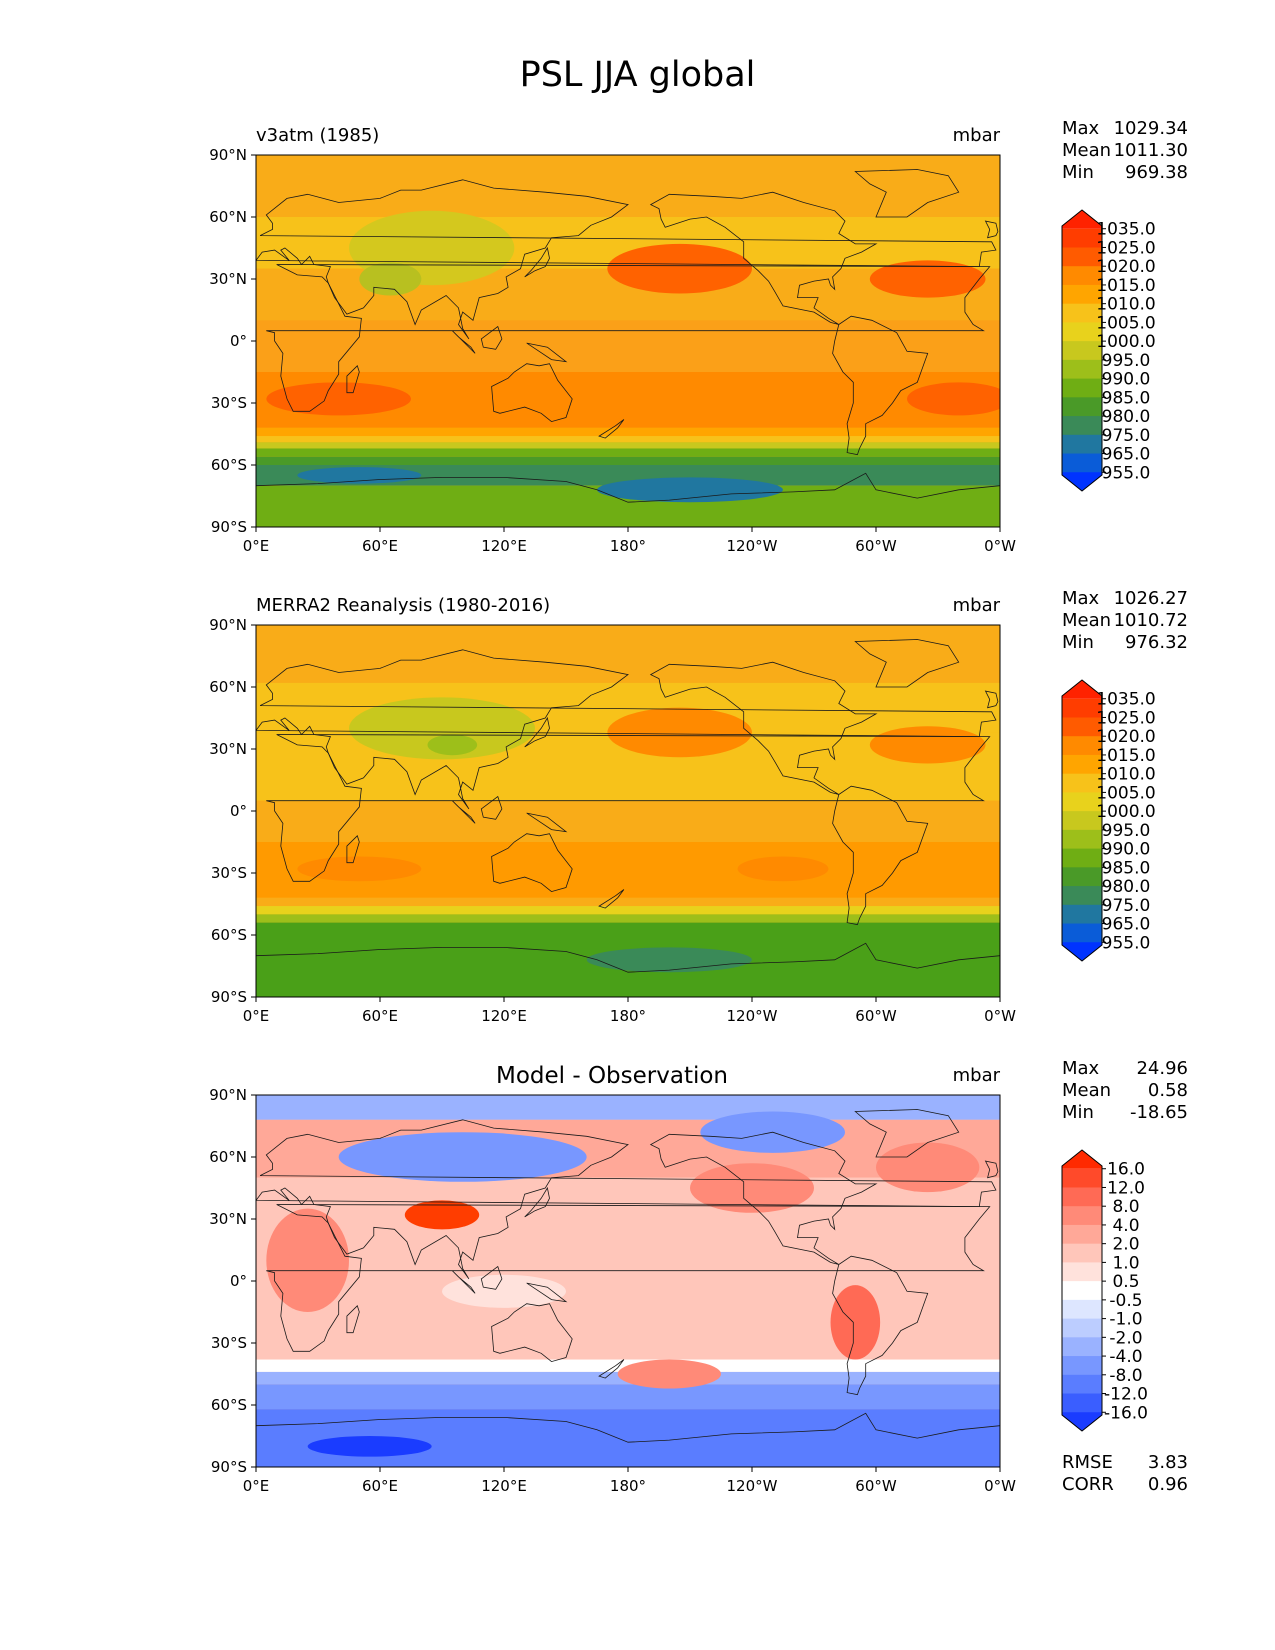 This screenshot has width=1275, height=1650. I want to click on coastline-north-america, so click(763, 258).